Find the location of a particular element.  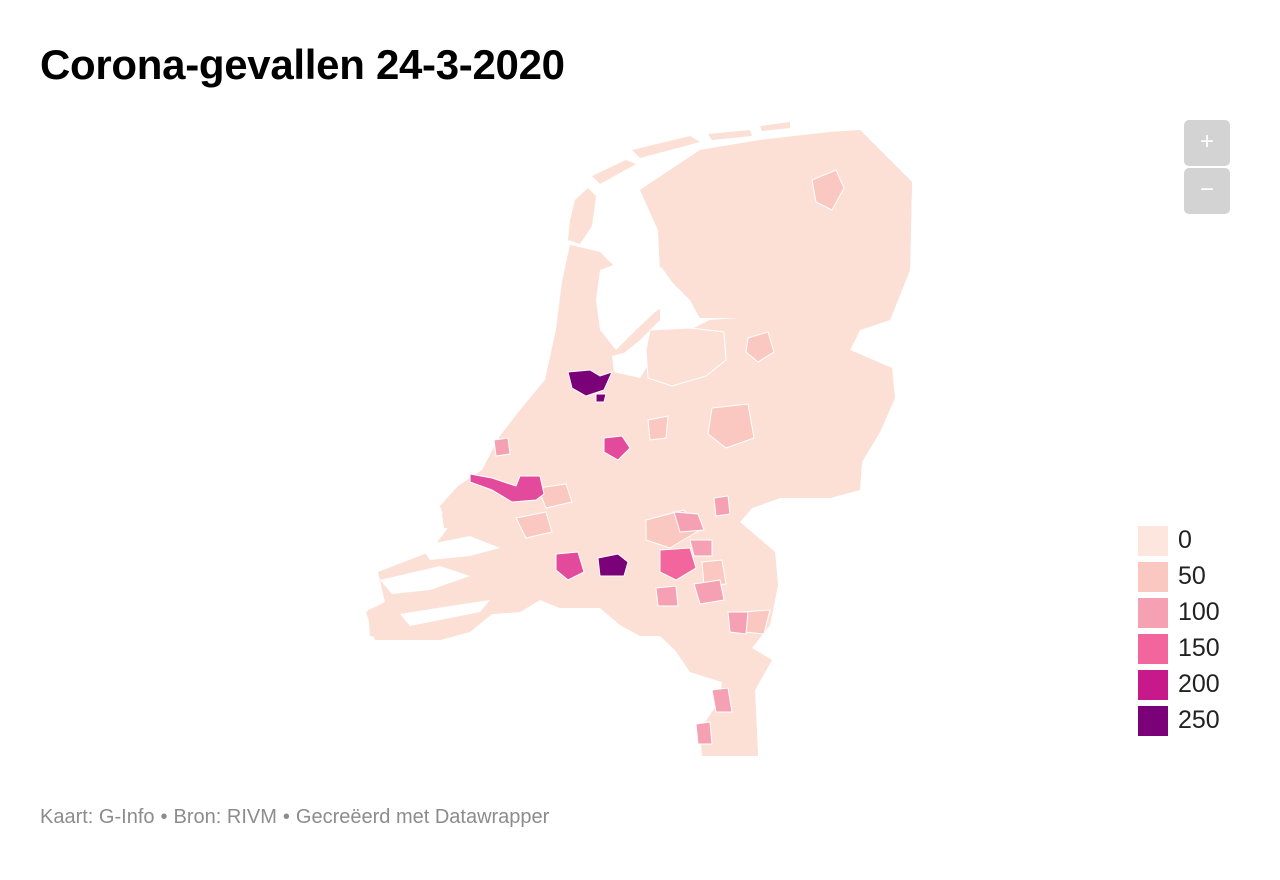

markermeer-water is located at coordinates (631, 364).